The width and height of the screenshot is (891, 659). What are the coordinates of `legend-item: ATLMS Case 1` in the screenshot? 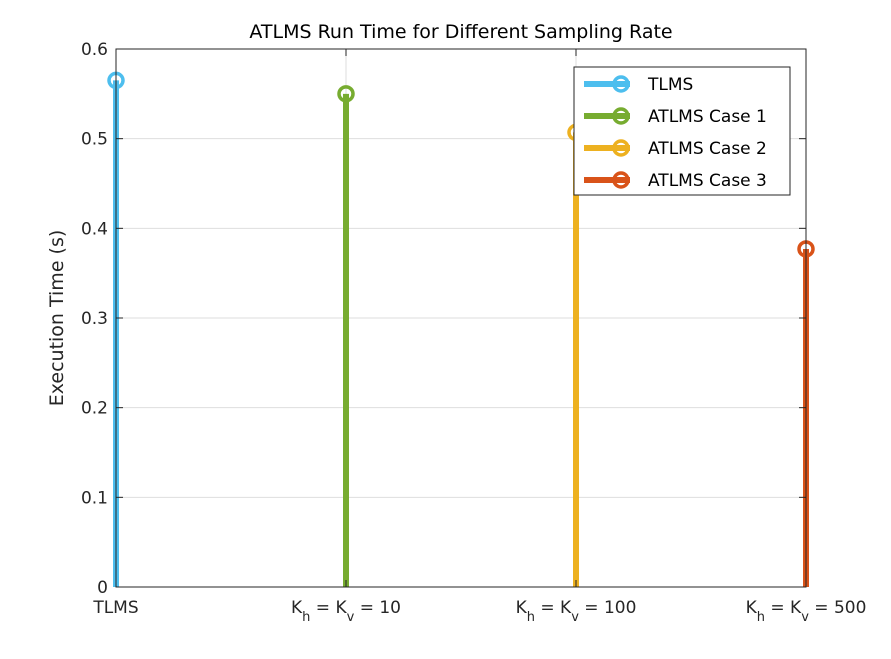 It's located at (675, 117).